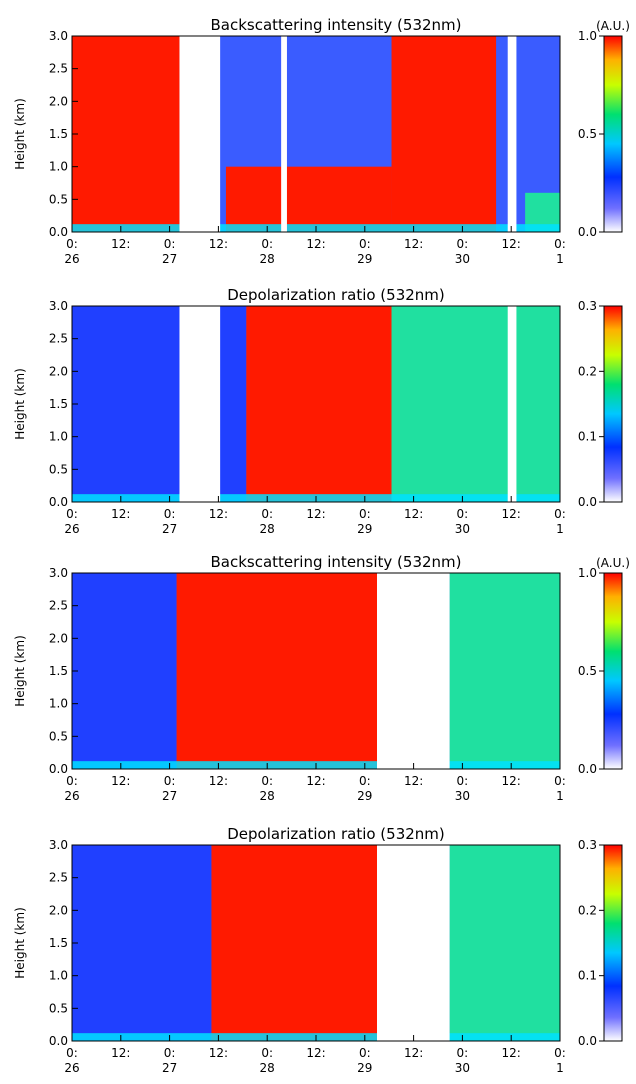 Image resolution: width=636 pixels, height=1084 pixels. I want to click on colorbar-tick-label: 0.5, so click(587, 671).